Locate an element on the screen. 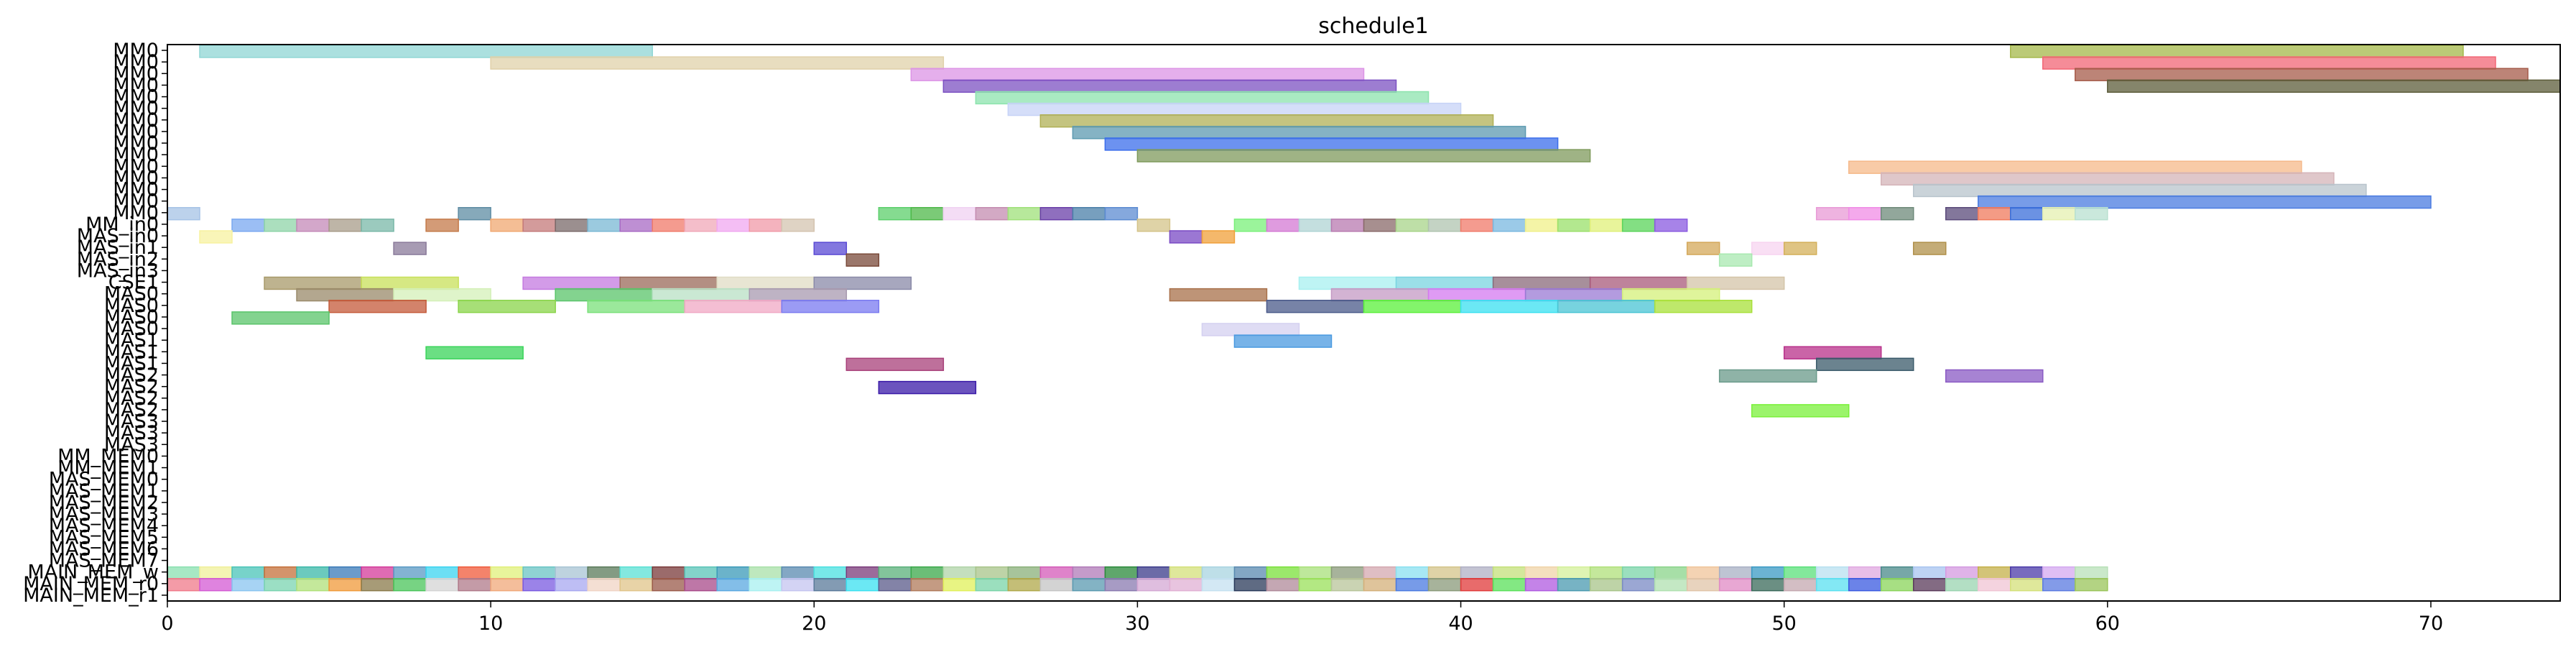  y-tick-label: MAS_in3 is located at coordinates (118, 271).